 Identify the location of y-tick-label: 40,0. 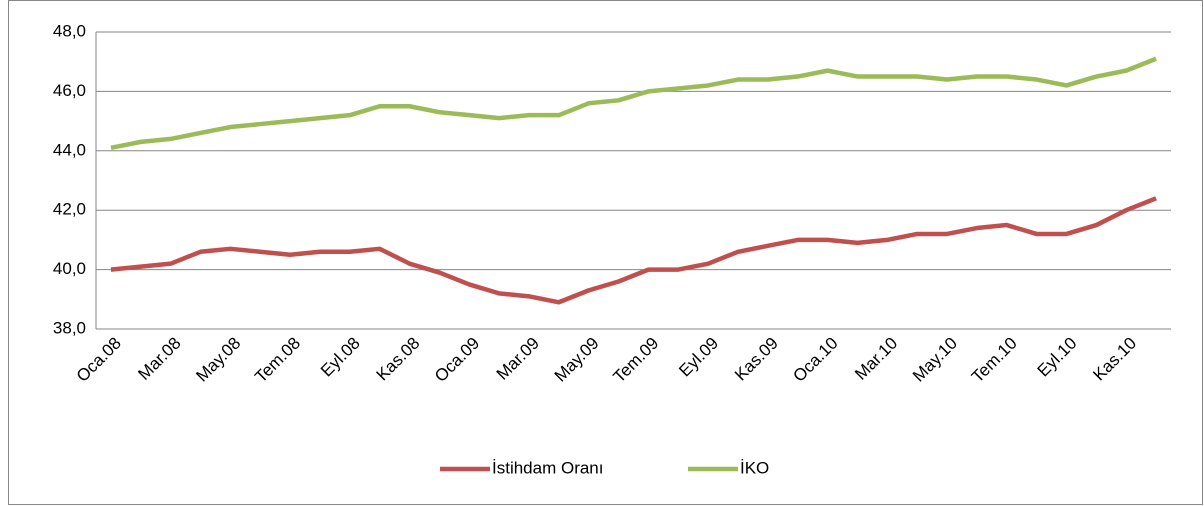
(69, 268).